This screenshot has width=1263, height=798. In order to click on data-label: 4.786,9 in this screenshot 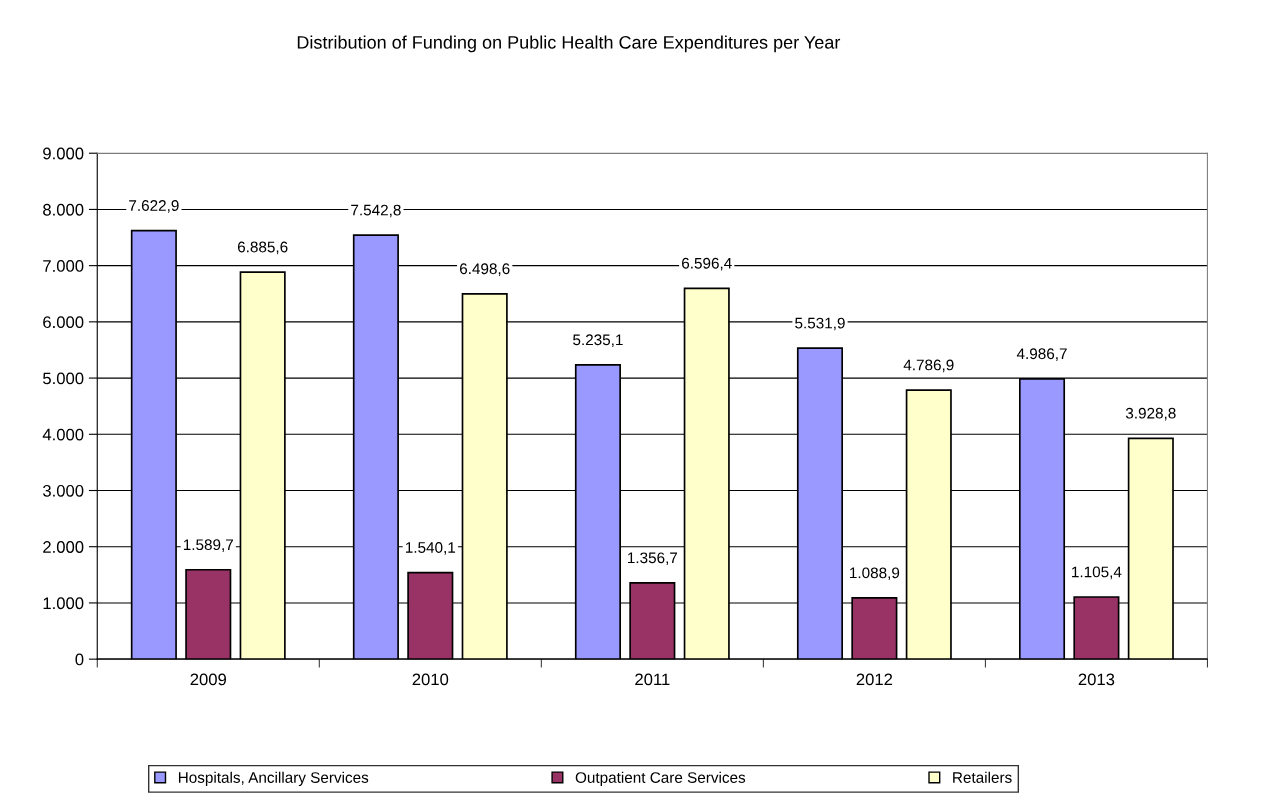, I will do `click(928, 366)`.